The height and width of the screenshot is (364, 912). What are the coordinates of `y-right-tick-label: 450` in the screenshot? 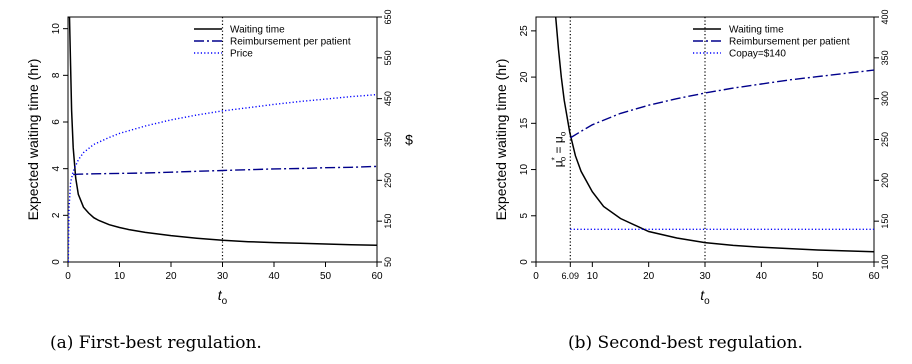 It's located at (388, 98).